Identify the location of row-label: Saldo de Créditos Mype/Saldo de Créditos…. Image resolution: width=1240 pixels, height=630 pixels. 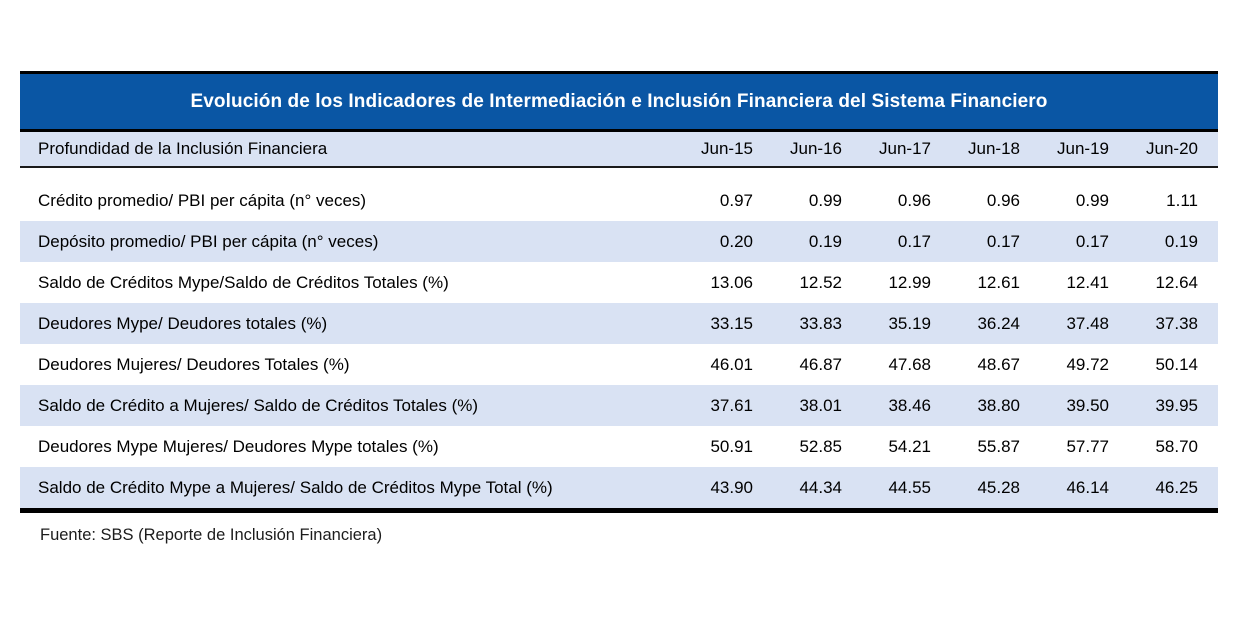
(243, 282).